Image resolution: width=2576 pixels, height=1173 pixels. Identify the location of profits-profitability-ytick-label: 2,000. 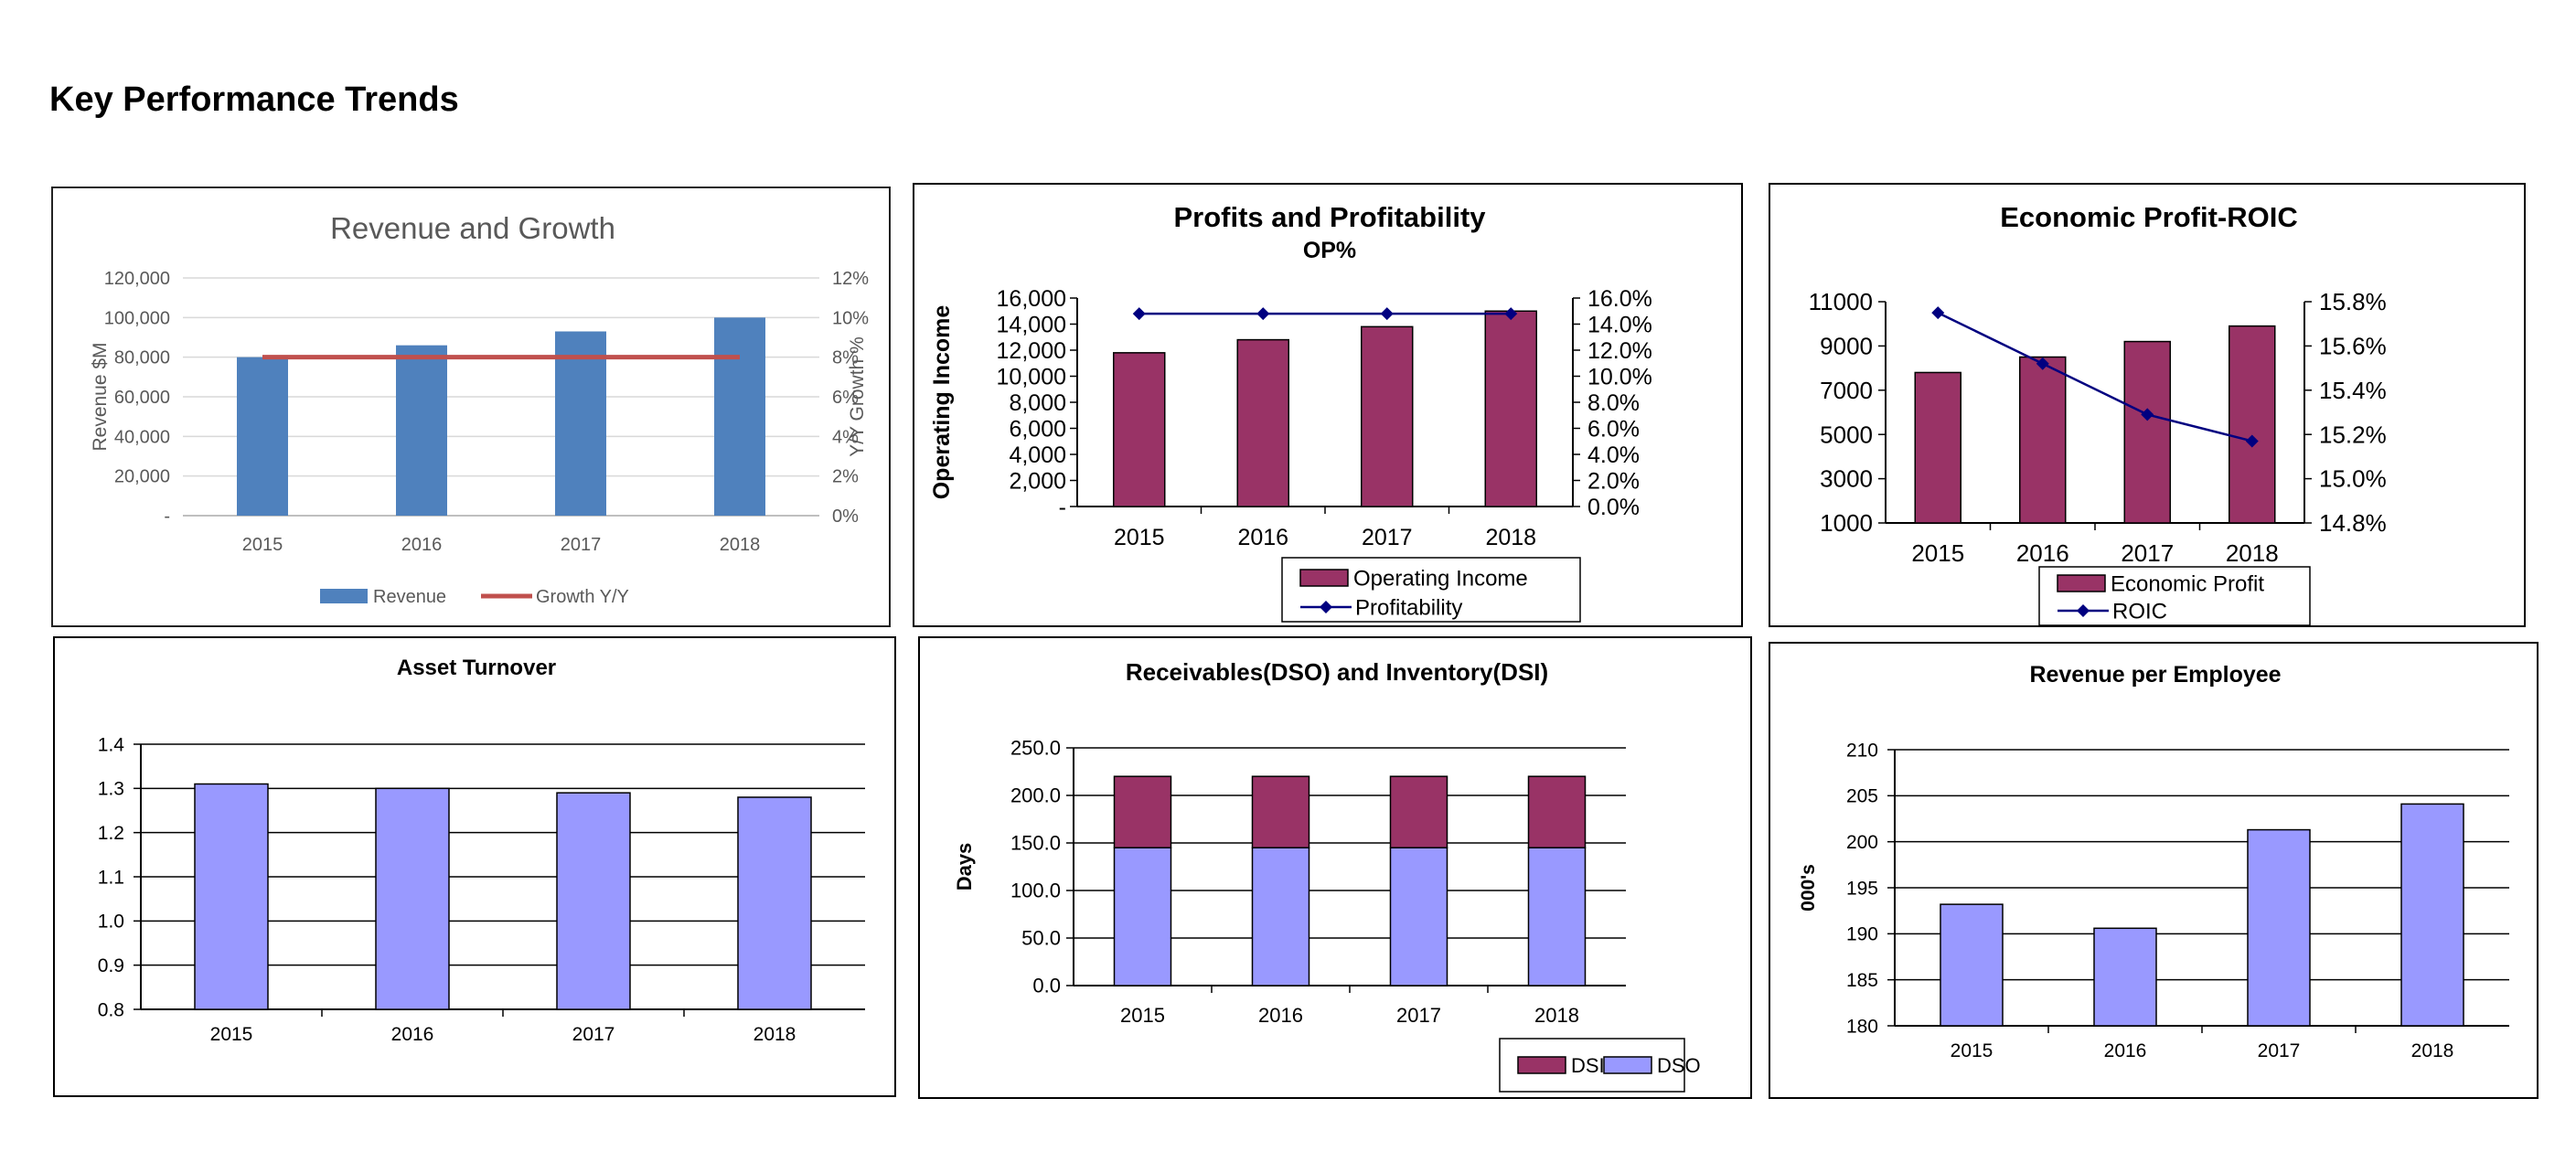
(1037, 481).